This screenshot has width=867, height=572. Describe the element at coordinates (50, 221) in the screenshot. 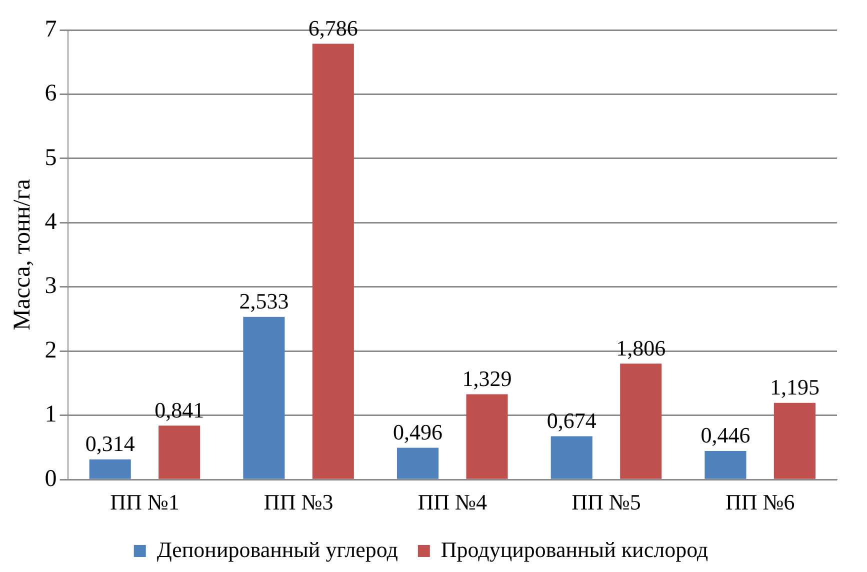

I see `y-tick-label: 4` at that location.